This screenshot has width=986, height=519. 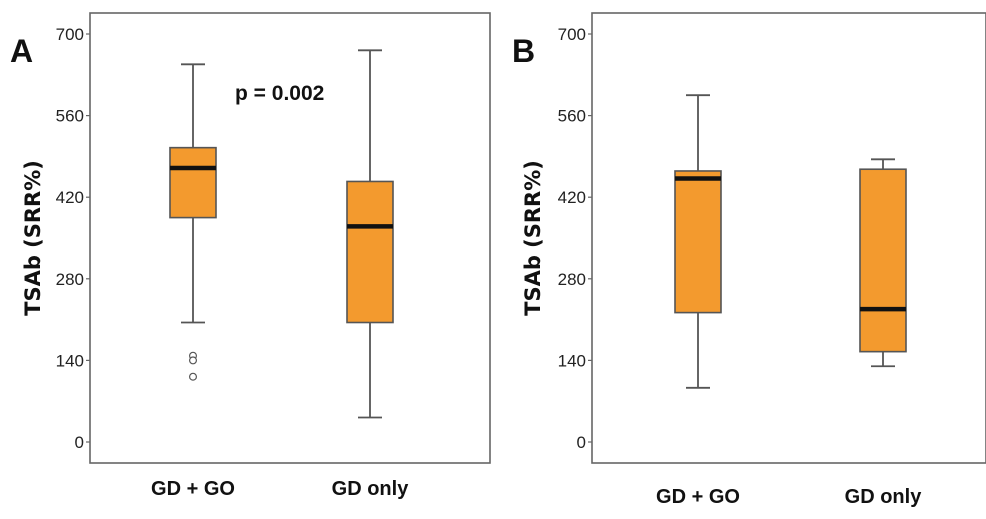 I want to click on panel-a-y-tick-label: 0, so click(x=79, y=442).